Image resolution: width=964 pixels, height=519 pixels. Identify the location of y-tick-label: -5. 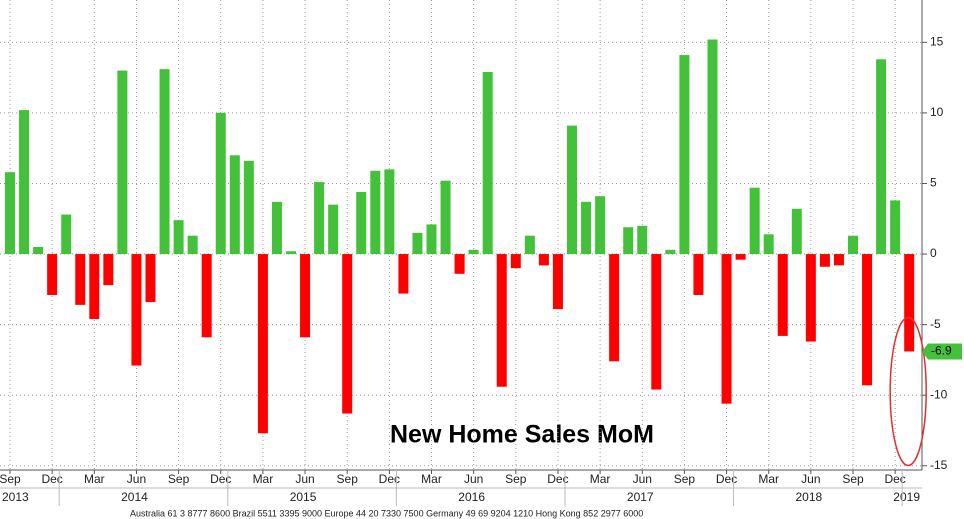
(935, 324).